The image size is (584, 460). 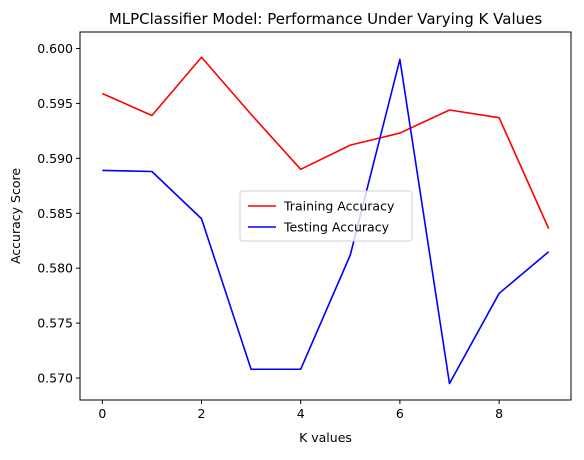 What do you see at coordinates (15, 216) in the screenshot?
I see `y-axis-label: Accuracy Score` at bounding box center [15, 216].